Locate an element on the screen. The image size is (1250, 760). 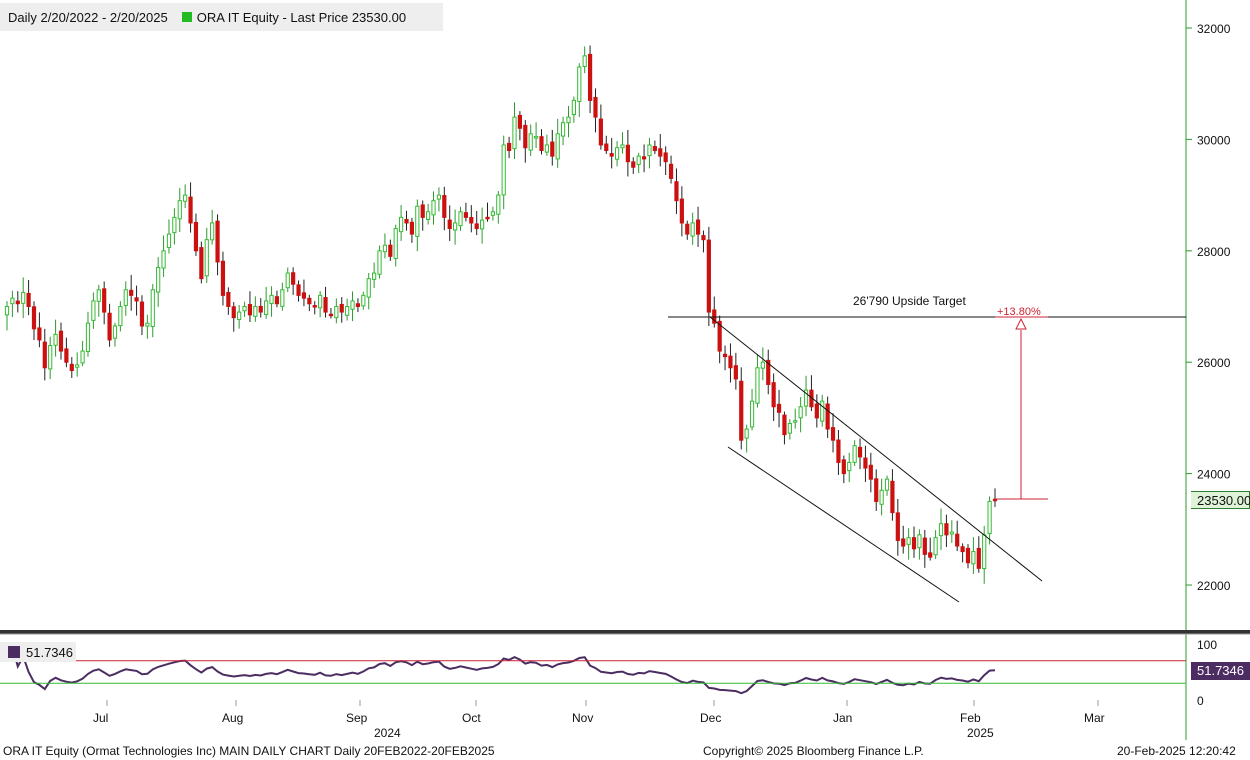
rsi-axis-label: 100 is located at coordinates (1207, 645).